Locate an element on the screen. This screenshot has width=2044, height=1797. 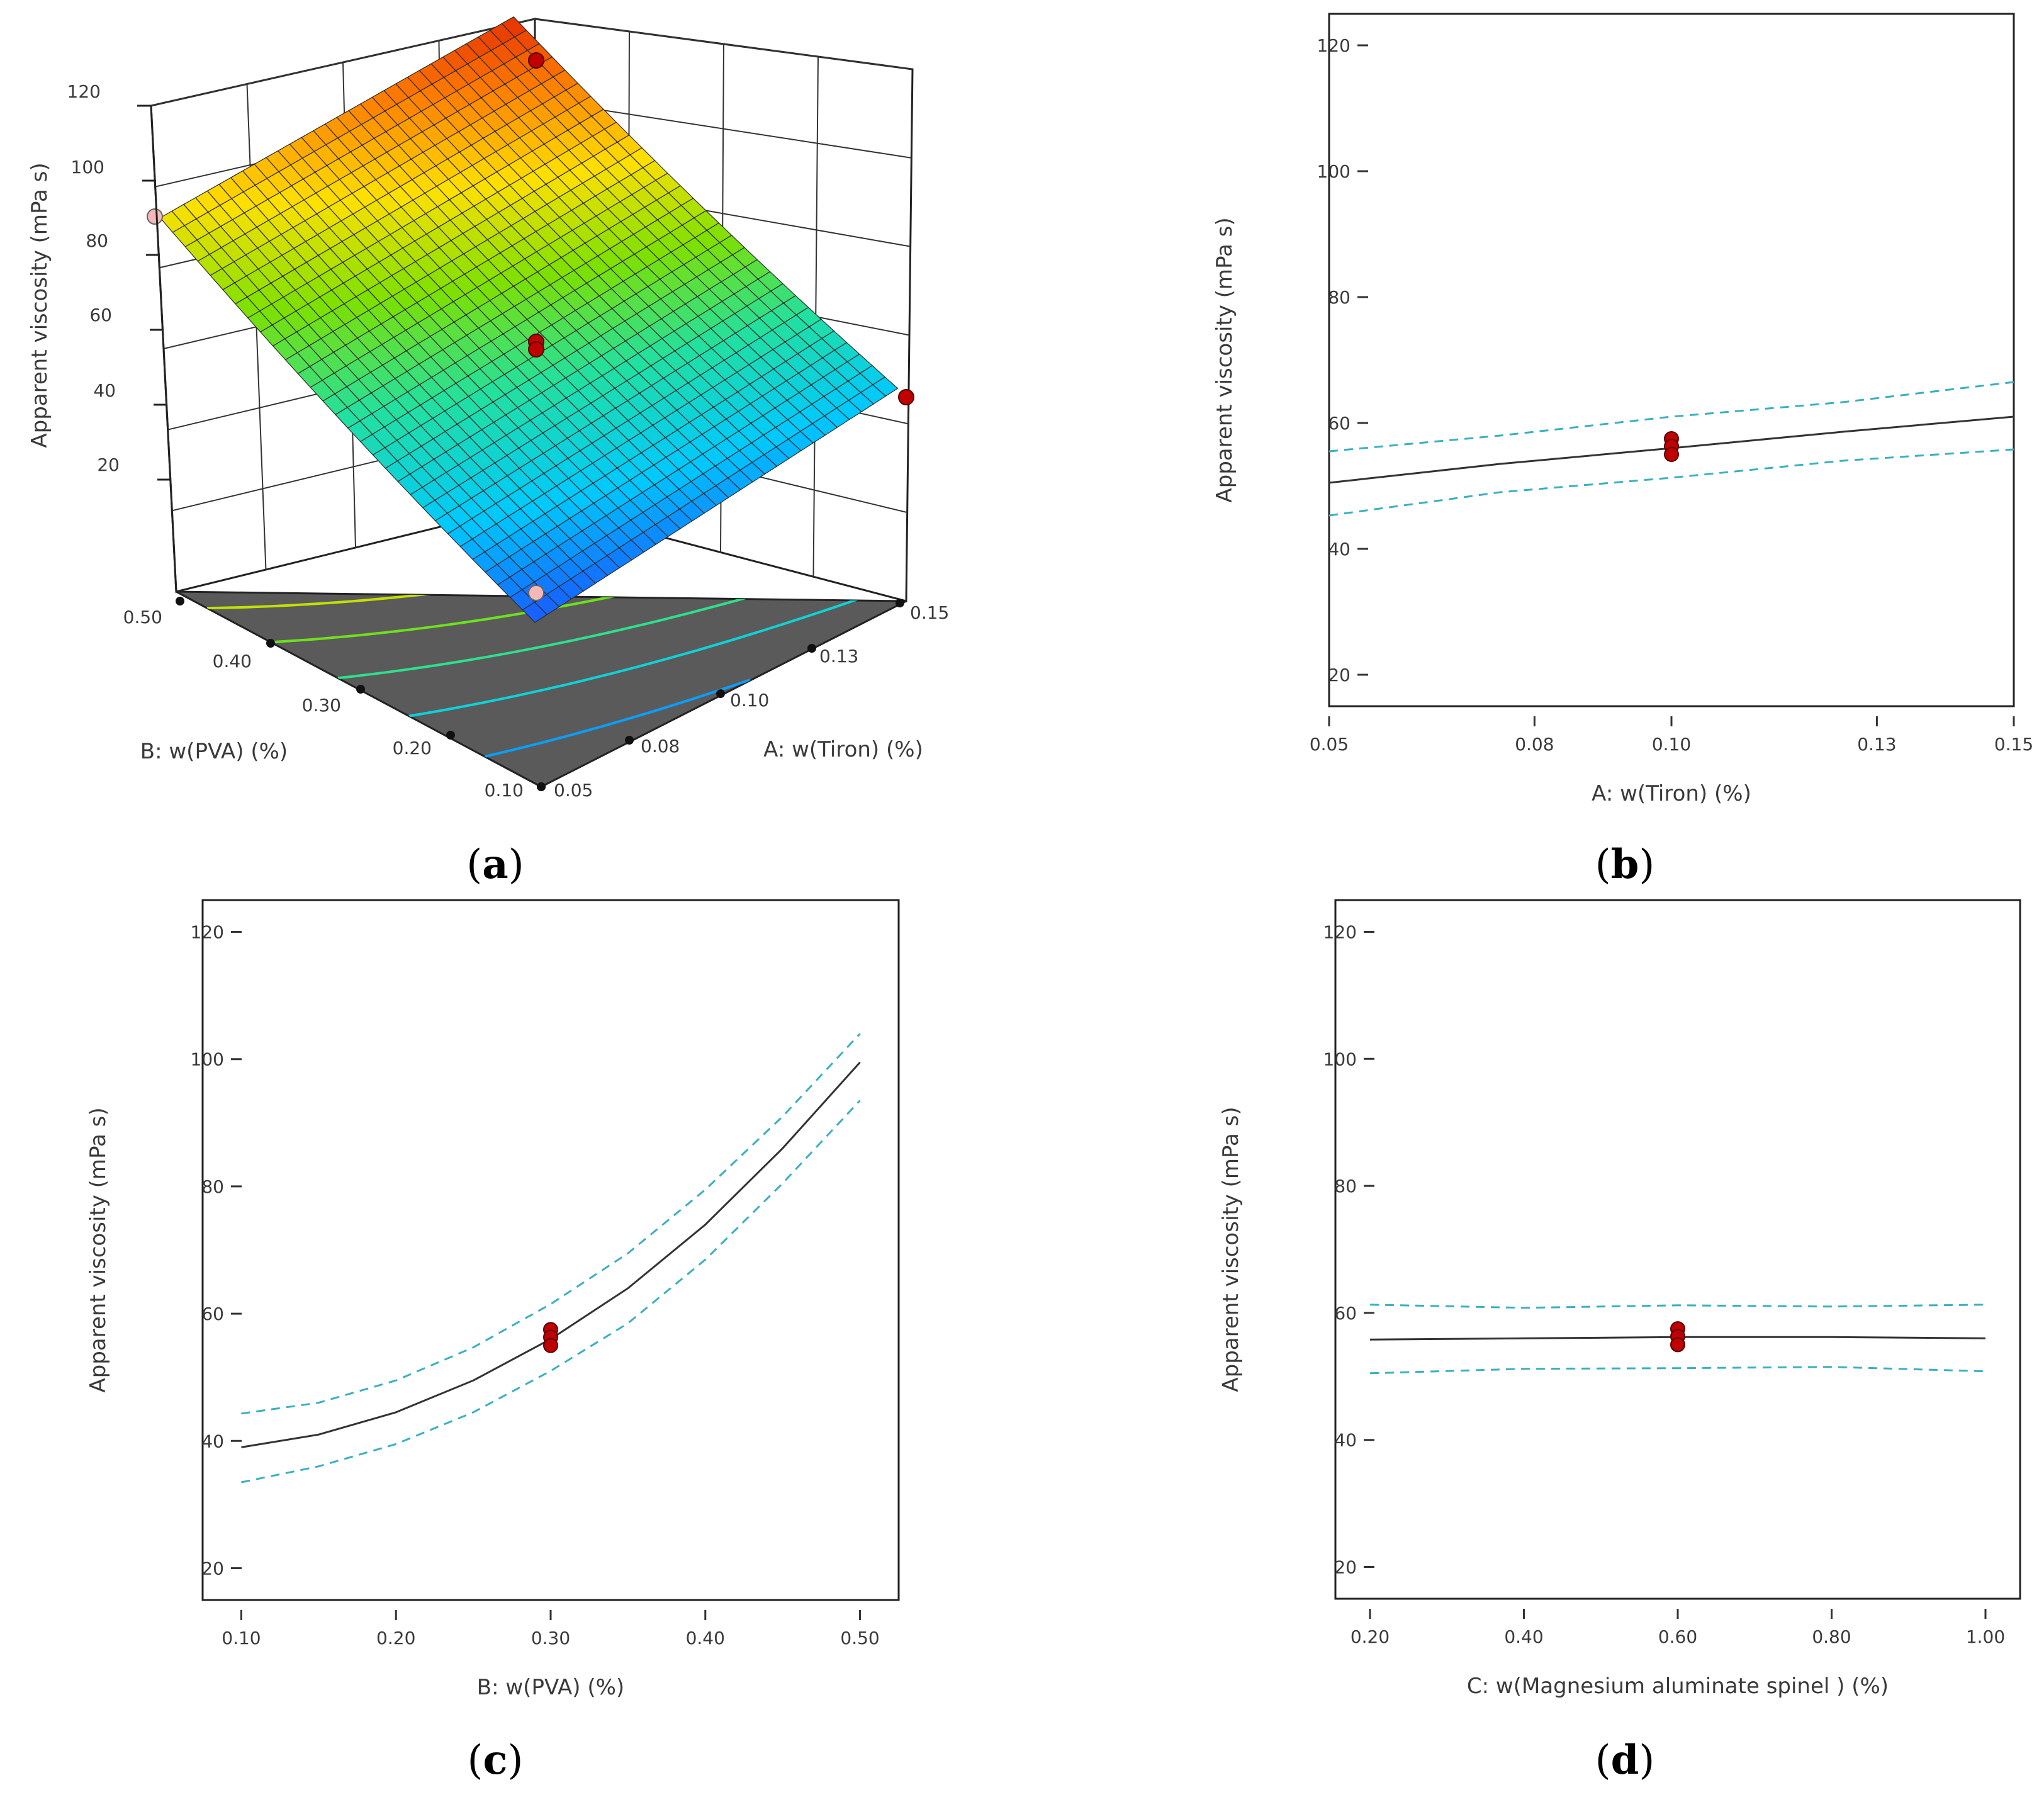
x-tick-label: 0.30 is located at coordinates (550, 1638).